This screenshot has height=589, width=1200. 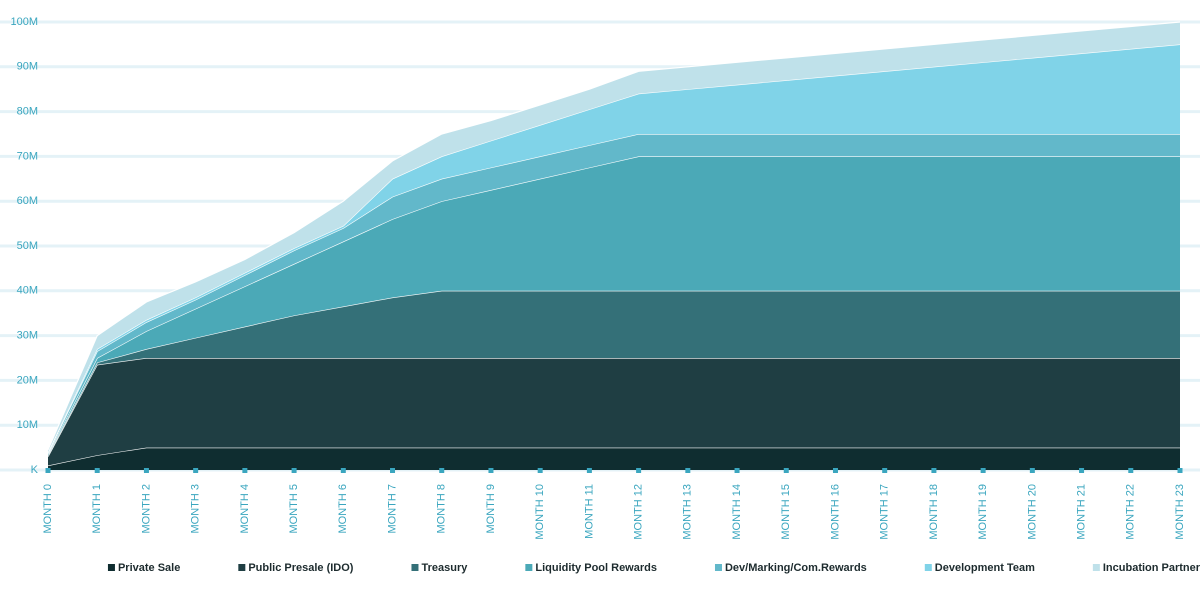 What do you see at coordinates (392, 509) in the screenshot?
I see `x-tick-label: MONTH 7` at bounding box center [392, 509].